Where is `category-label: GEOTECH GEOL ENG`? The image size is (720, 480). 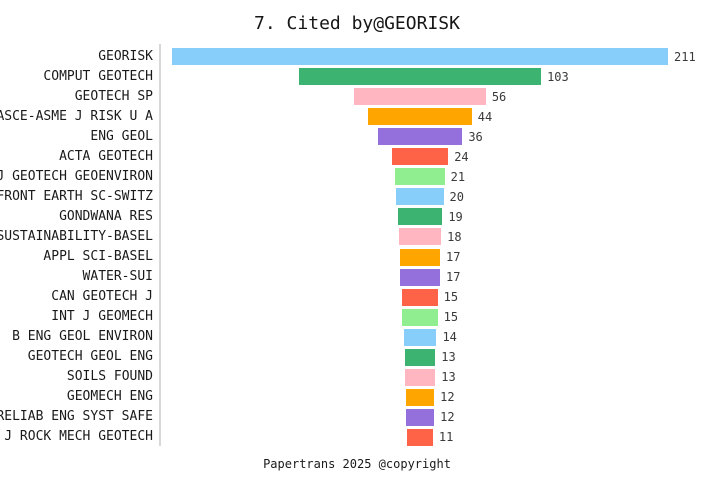
category-label: GEOTECH GEOL ENG is located at coordinates (90, 357).